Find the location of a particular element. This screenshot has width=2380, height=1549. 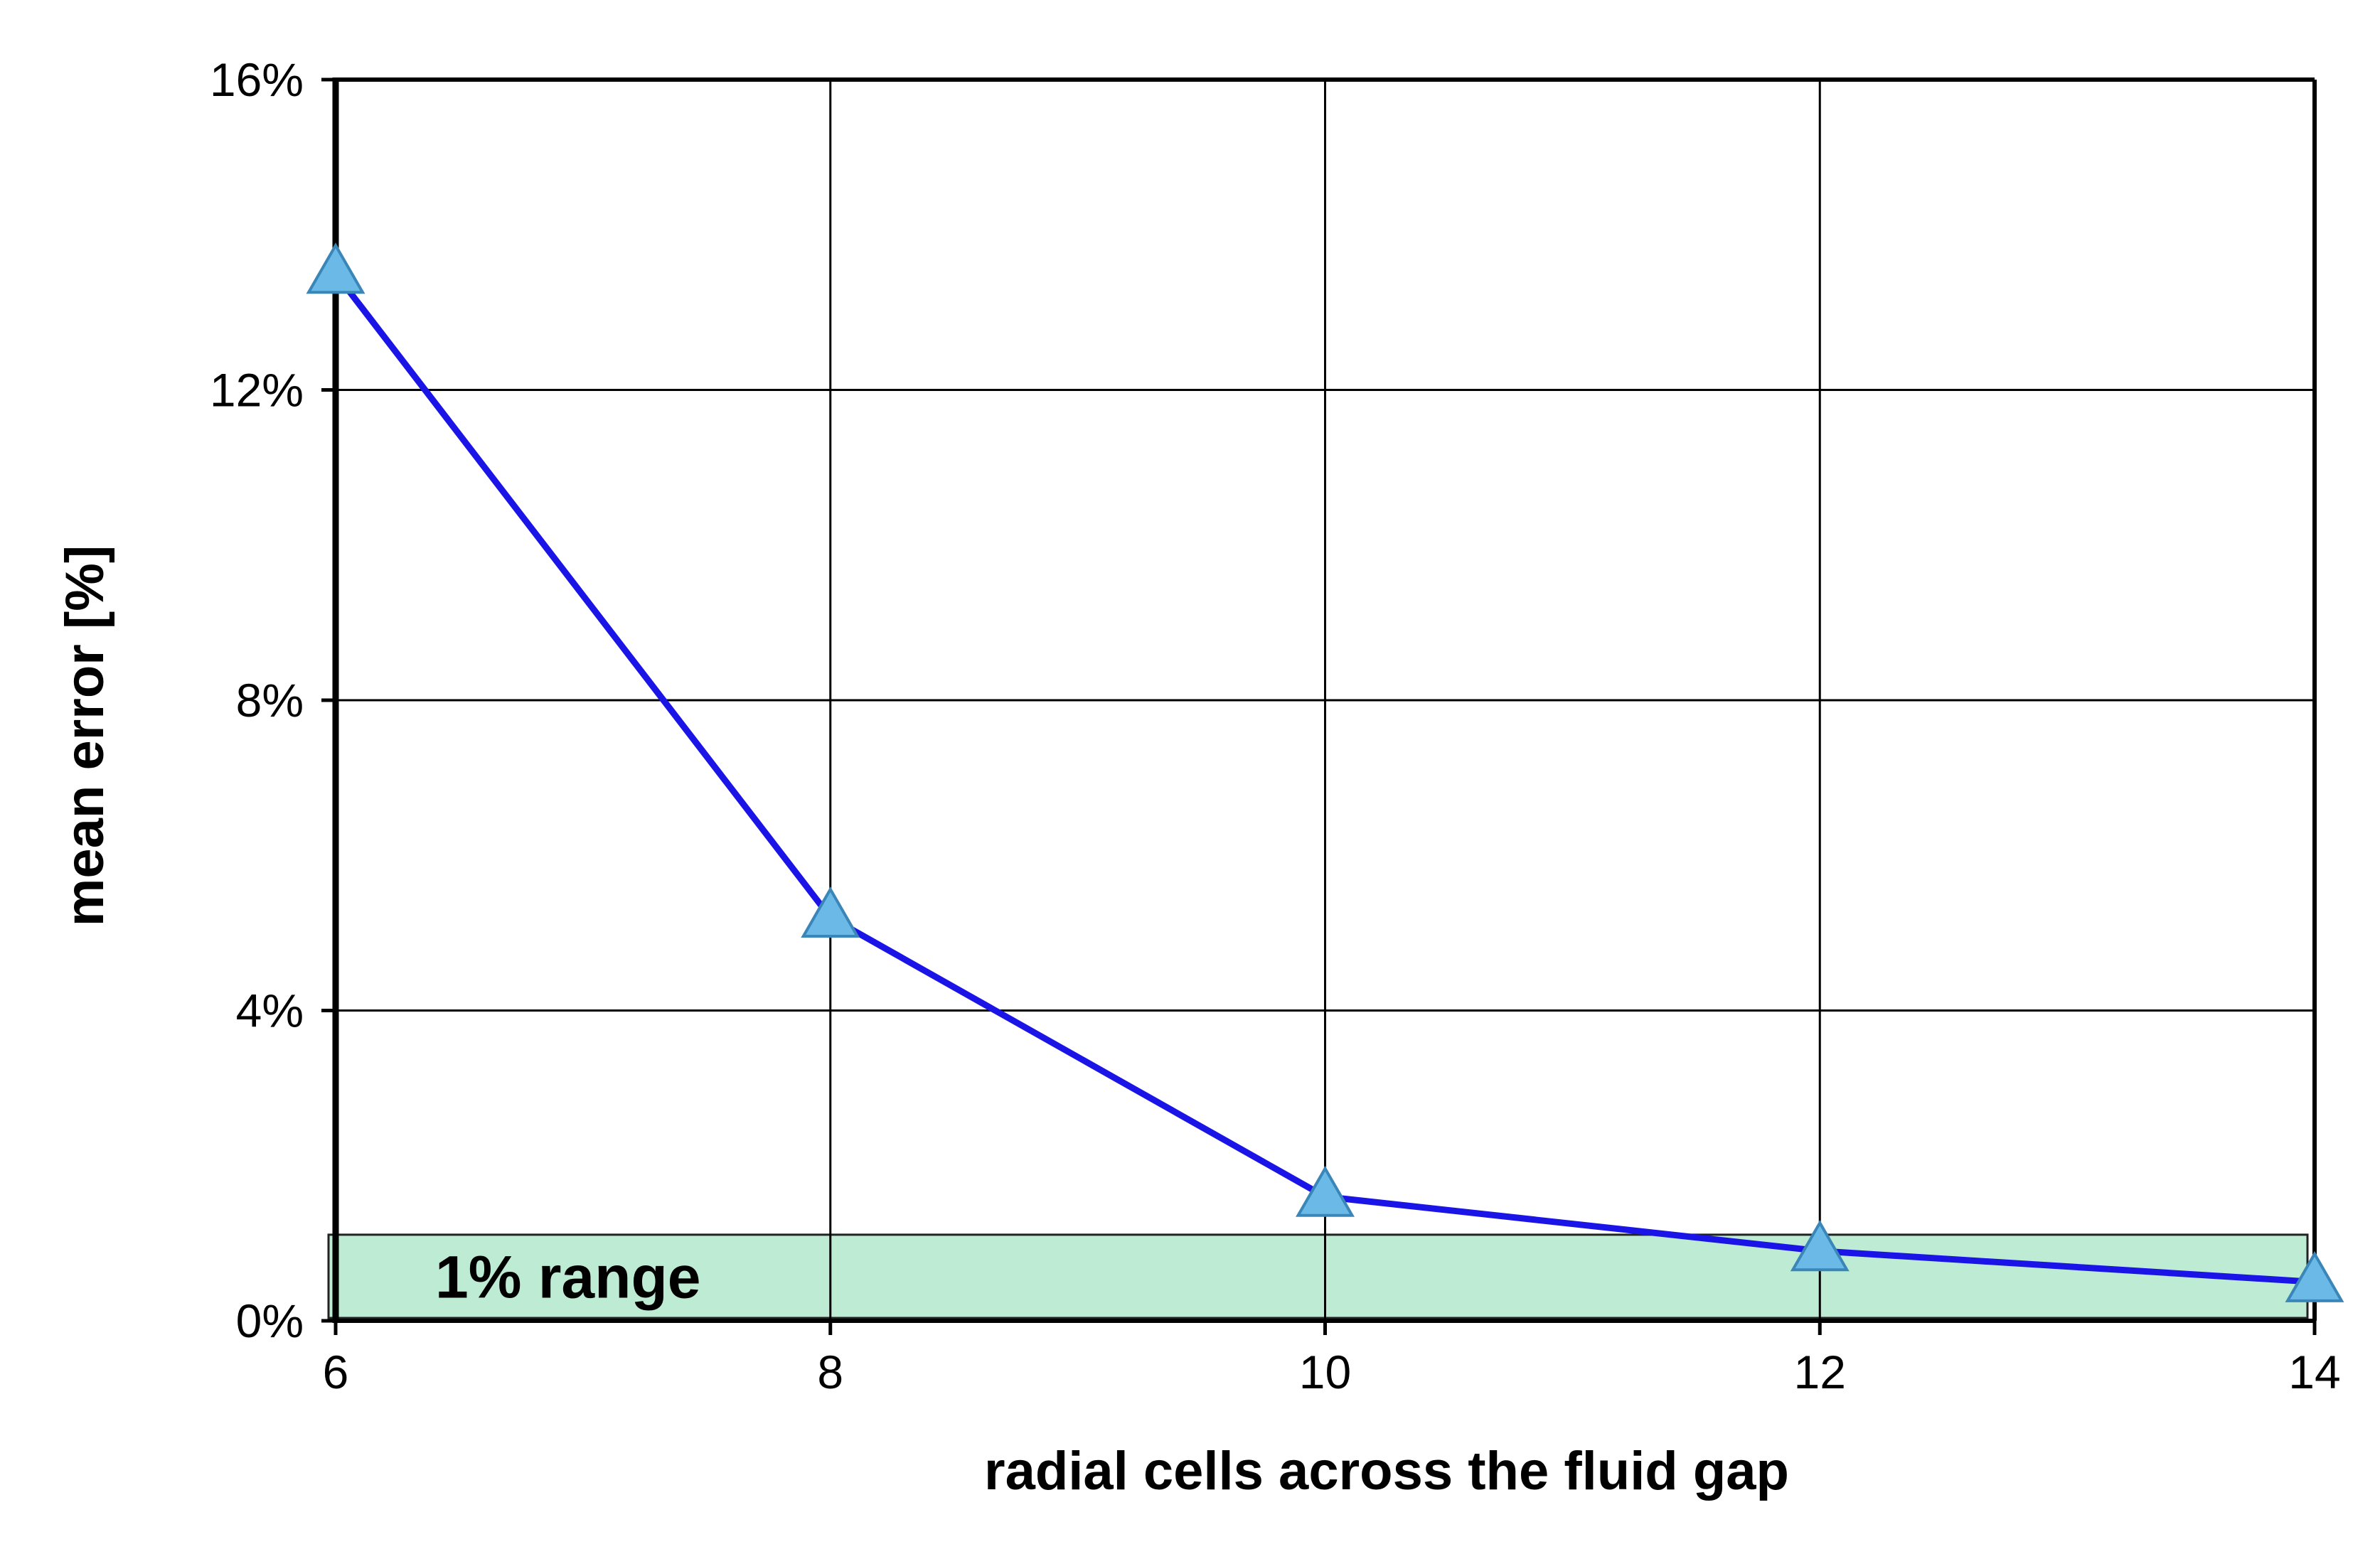

x-tick-label: 8 is located at coordinates (830, 1372).